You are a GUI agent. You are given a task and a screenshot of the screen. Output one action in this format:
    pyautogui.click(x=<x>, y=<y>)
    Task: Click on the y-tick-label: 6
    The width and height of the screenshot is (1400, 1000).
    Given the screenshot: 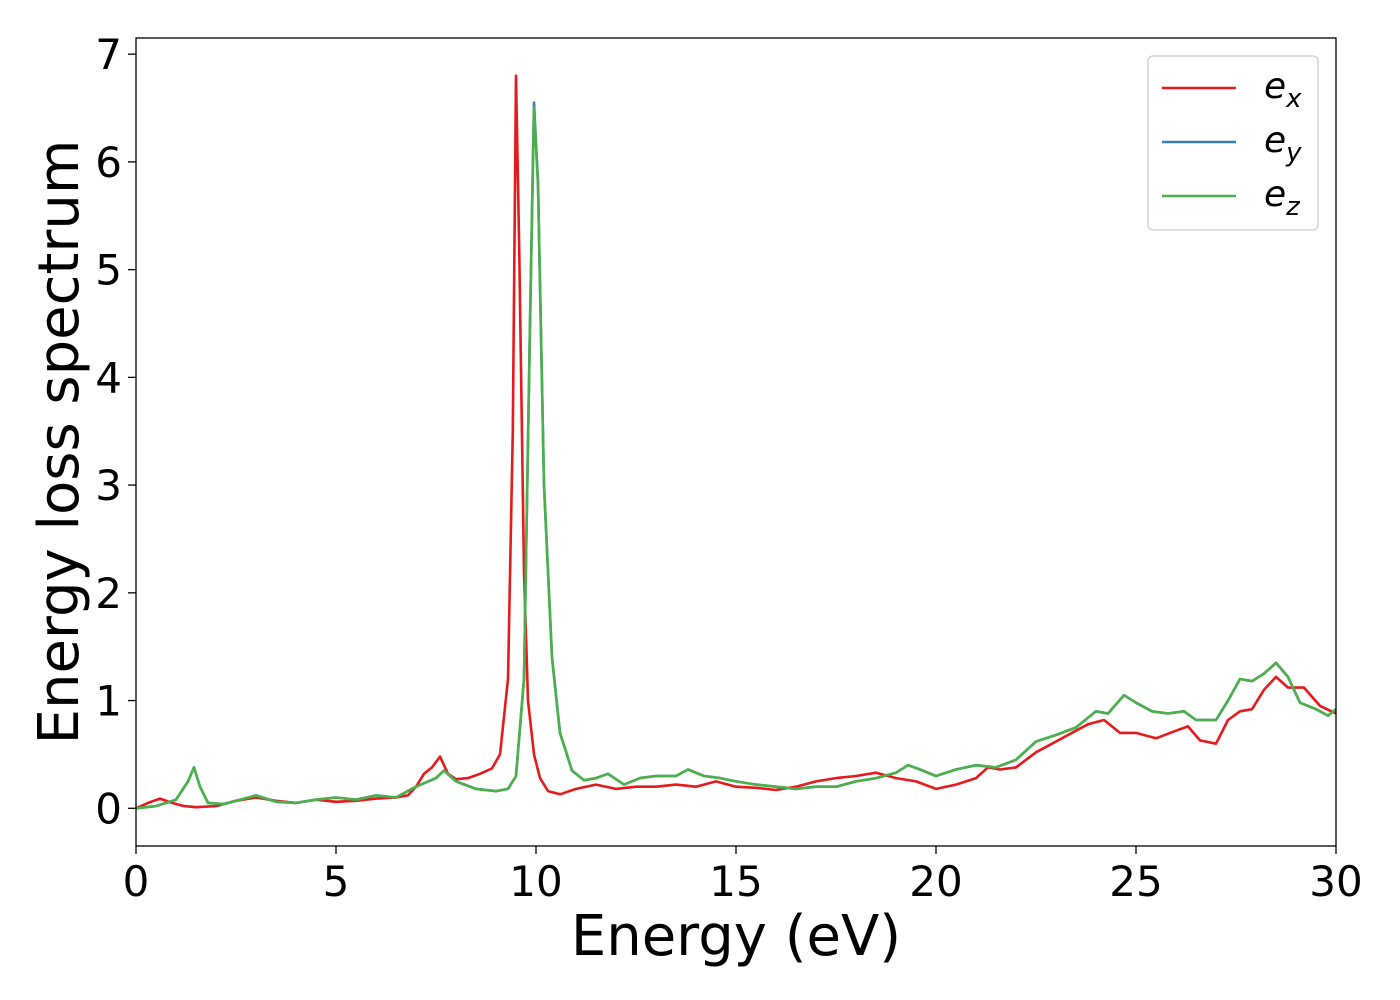 What is the action you would take?
    pyautogui.click(x=108, y=162)
    